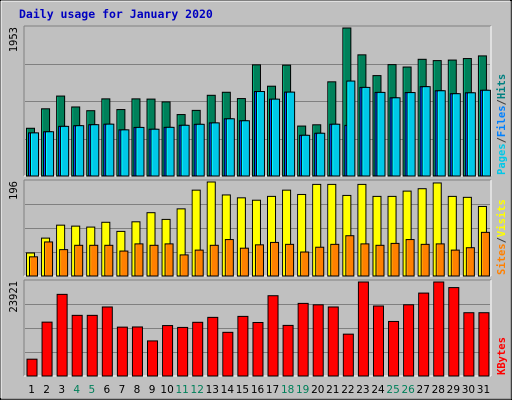 This screenshot has height=400, width=512. I want to click on x-tick-label-26: 26, so click(408, 390).